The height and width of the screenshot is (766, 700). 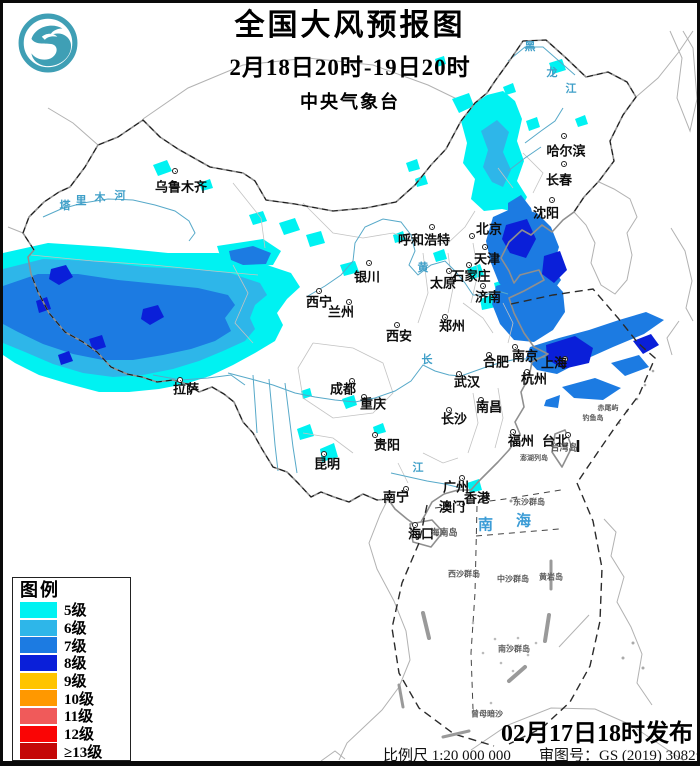 What do you see at coordinates (40, 590) in the screenshot?
I see `legend-title: 图例` at bounding box center [40, 590].